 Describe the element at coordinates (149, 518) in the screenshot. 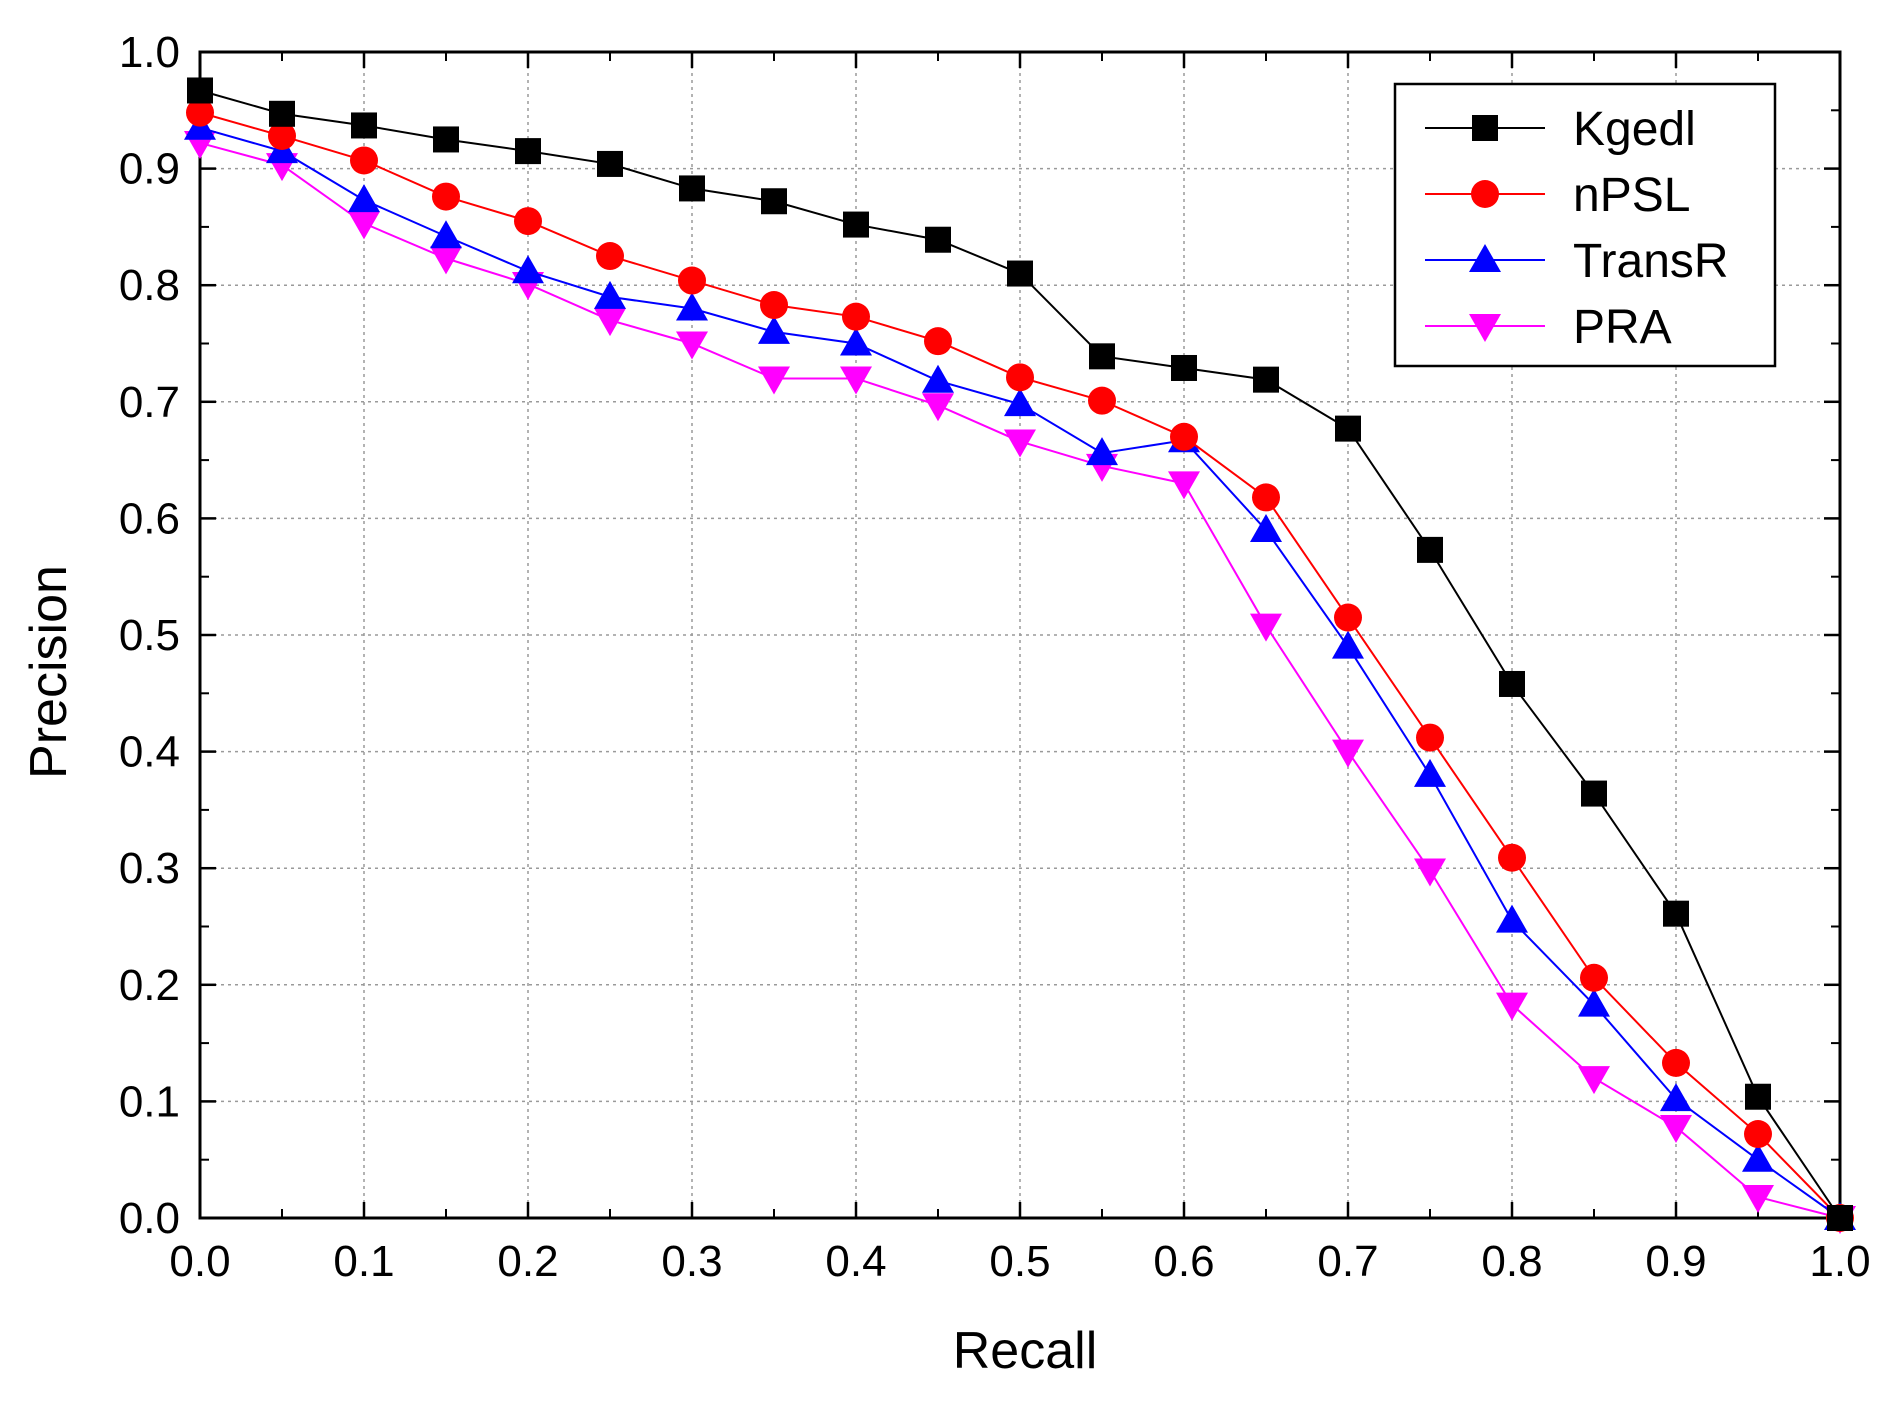

I see `y-tick-label: 0.6` at that location.